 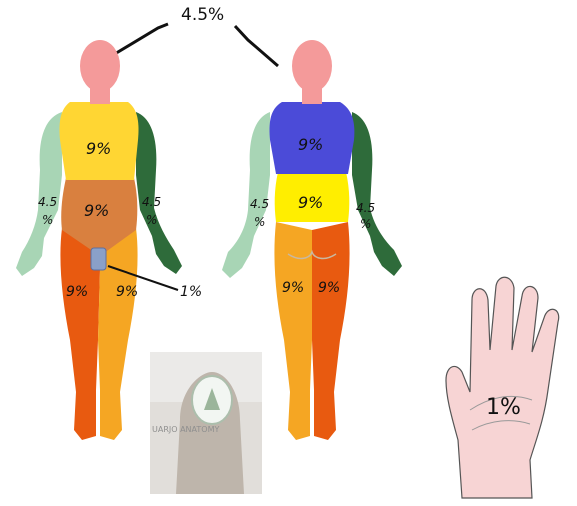 I want to click on back-neck, so click(x=312, y=95).